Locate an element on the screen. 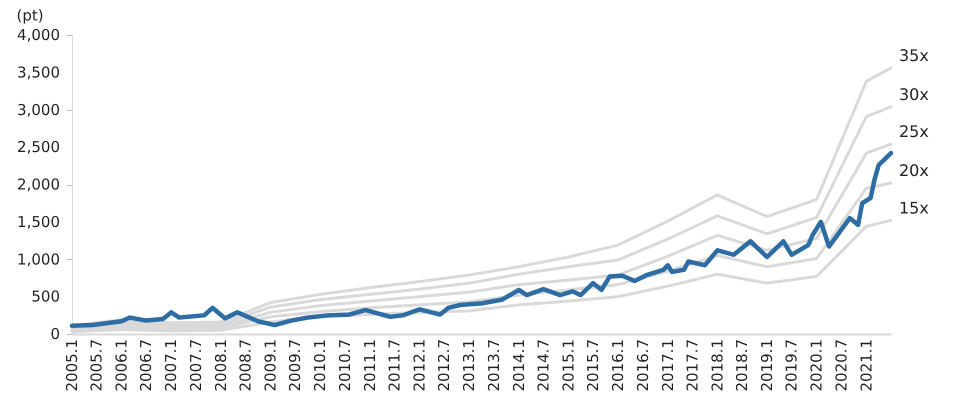  x-tick-label: 2006.1 is located at coordinates (121, 365).